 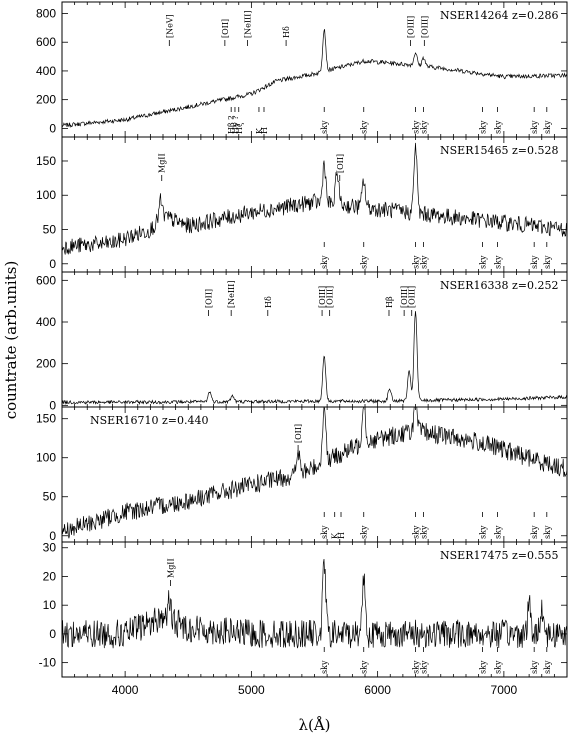 What do you see at coordinates (48, 663) in the screenshot?
I see `y-tick-label: -10` at bounding box center [48, 663].